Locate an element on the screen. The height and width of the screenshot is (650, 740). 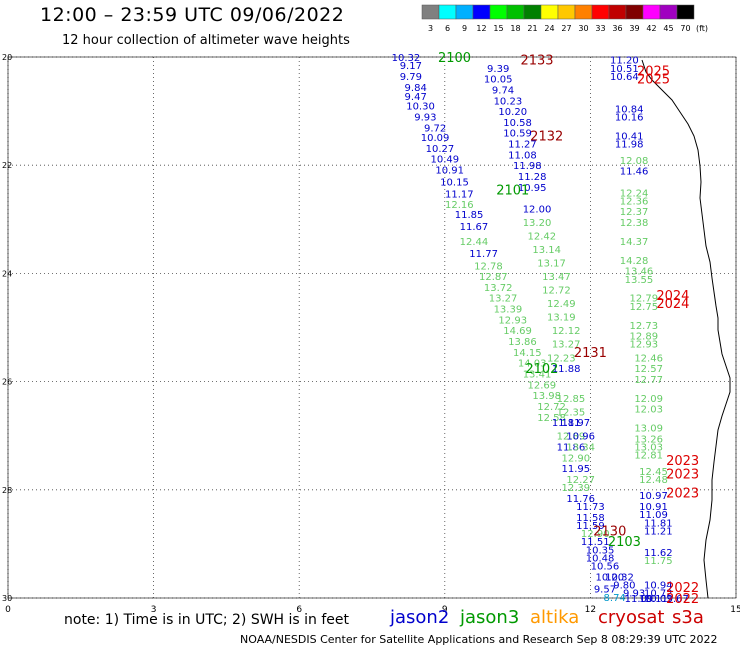
wave-height-label: 13.09 is located at coordinates (648, 429).